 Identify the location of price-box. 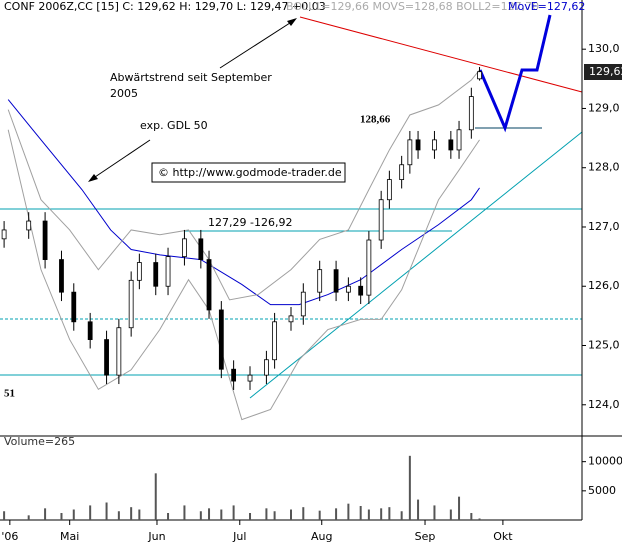
(603, 72).